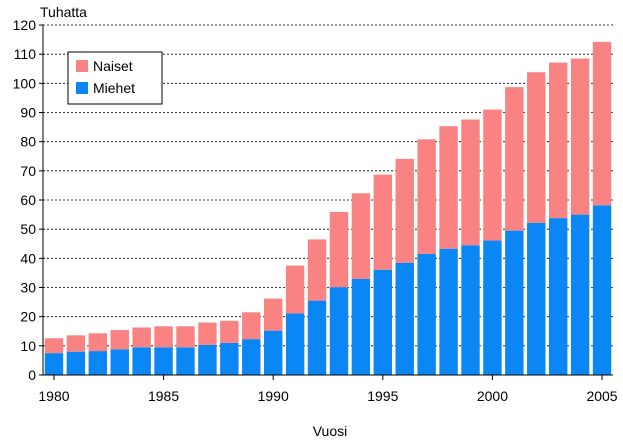  Describe the element at coordinates (448, 311) in the screenshot. I see `bar-miehet-1998` at that location.